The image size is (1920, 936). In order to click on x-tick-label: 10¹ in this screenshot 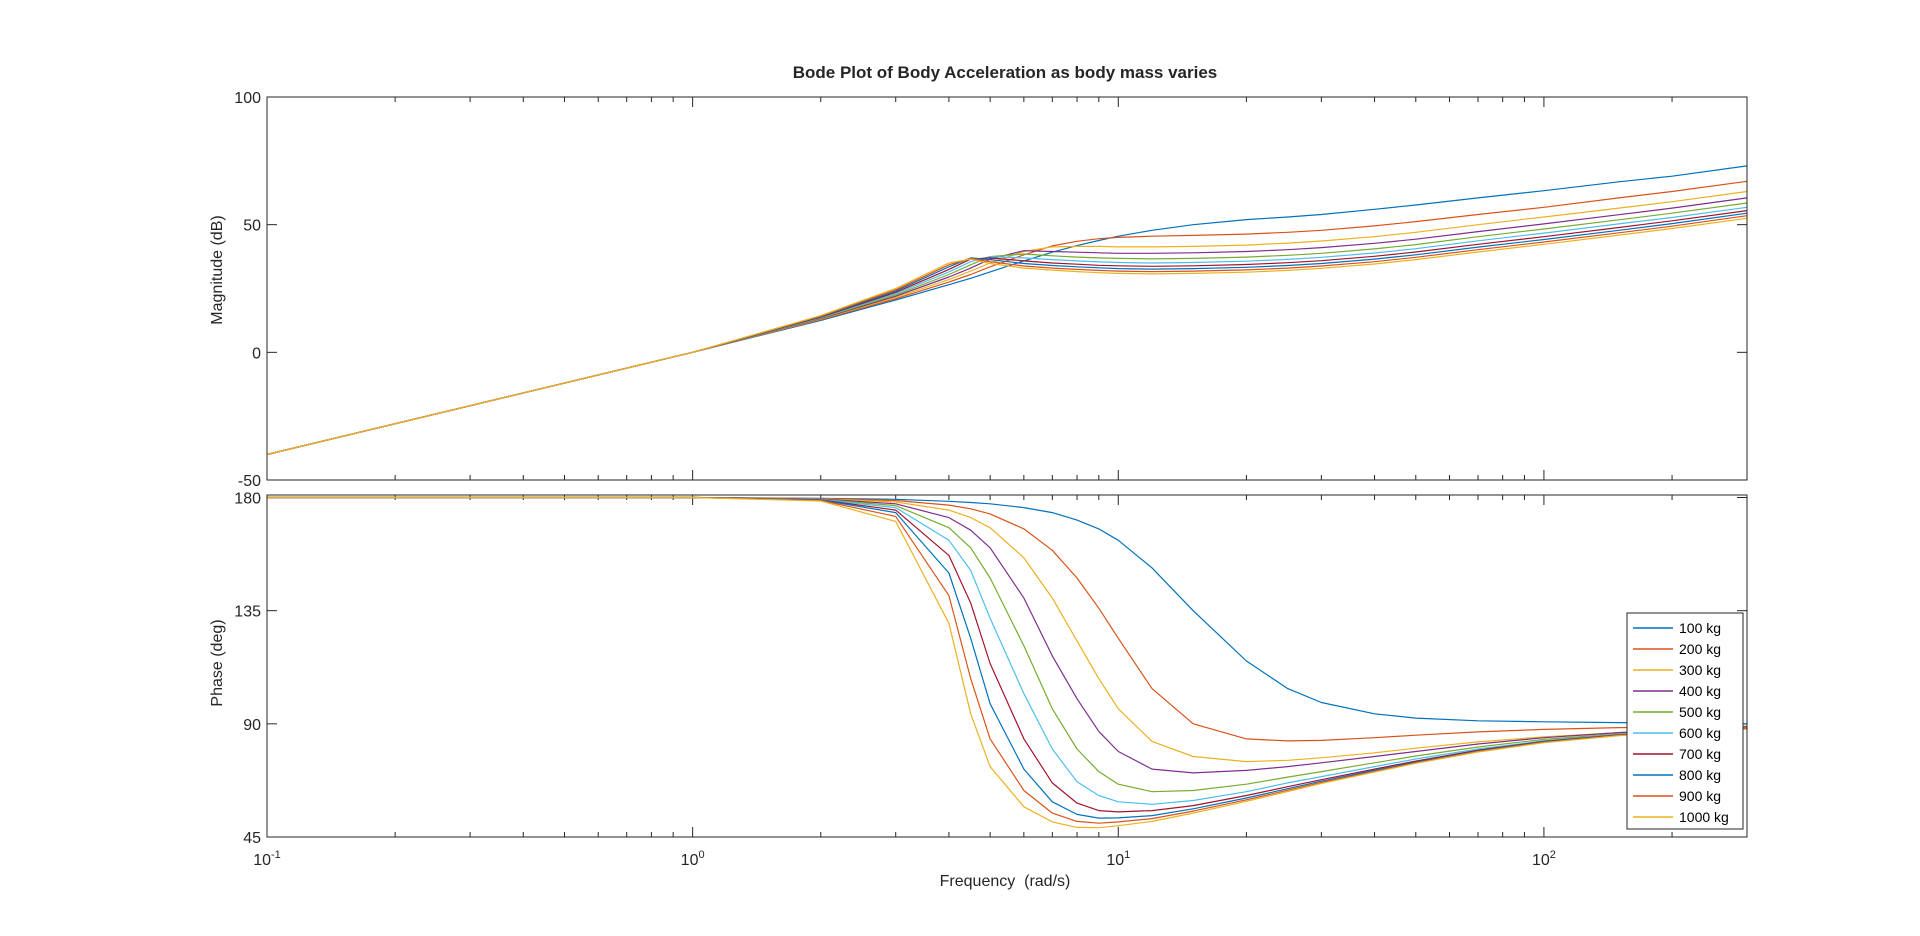, I will do `click(1118, 859)`.